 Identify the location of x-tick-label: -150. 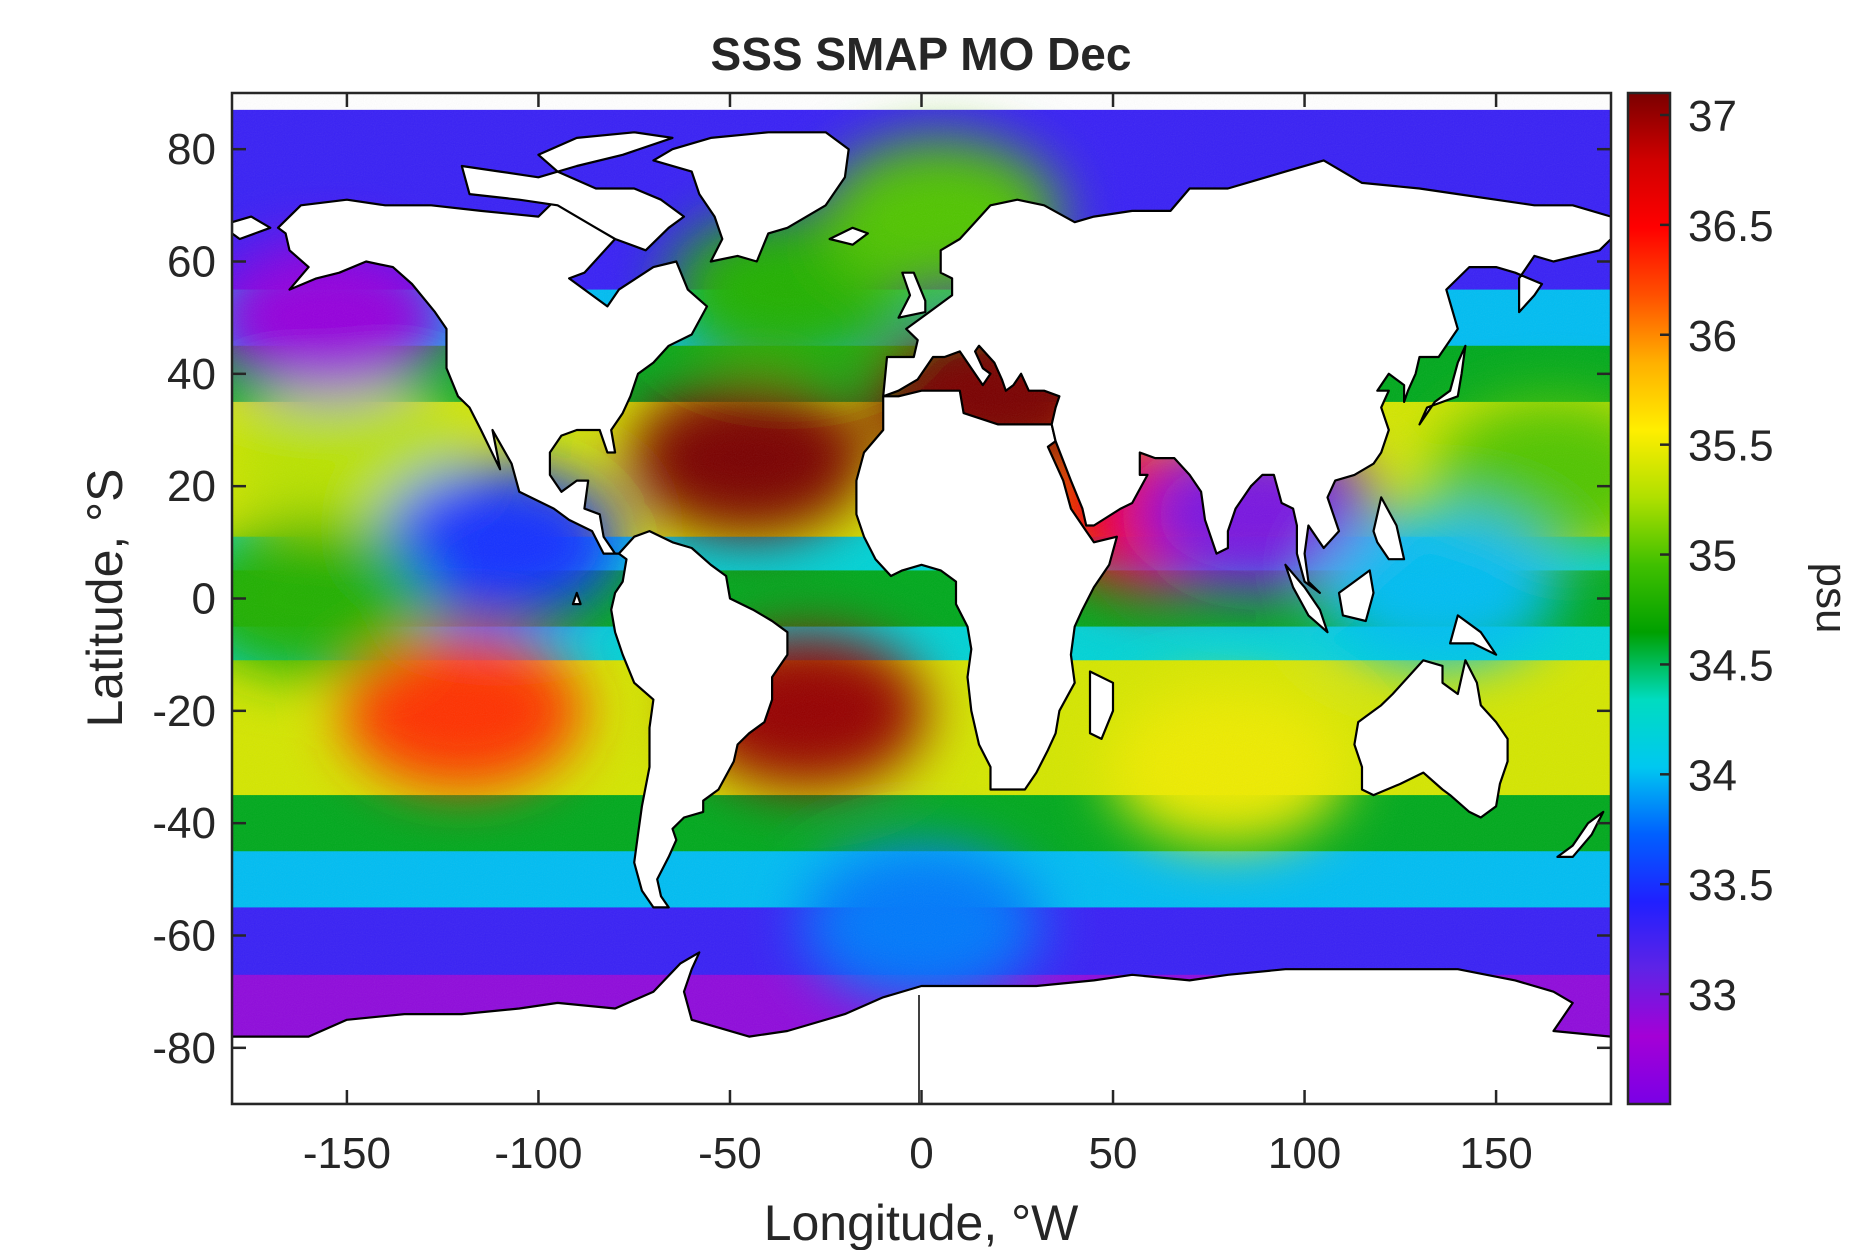
(347, 1153).